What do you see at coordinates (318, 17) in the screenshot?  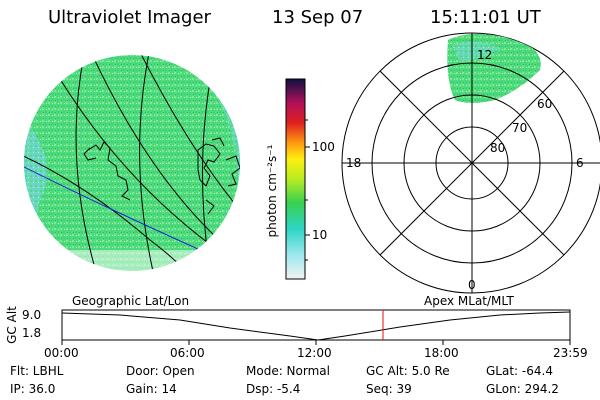 I see `date-label: 13 Sep 07` at bounding box center [318, 17].